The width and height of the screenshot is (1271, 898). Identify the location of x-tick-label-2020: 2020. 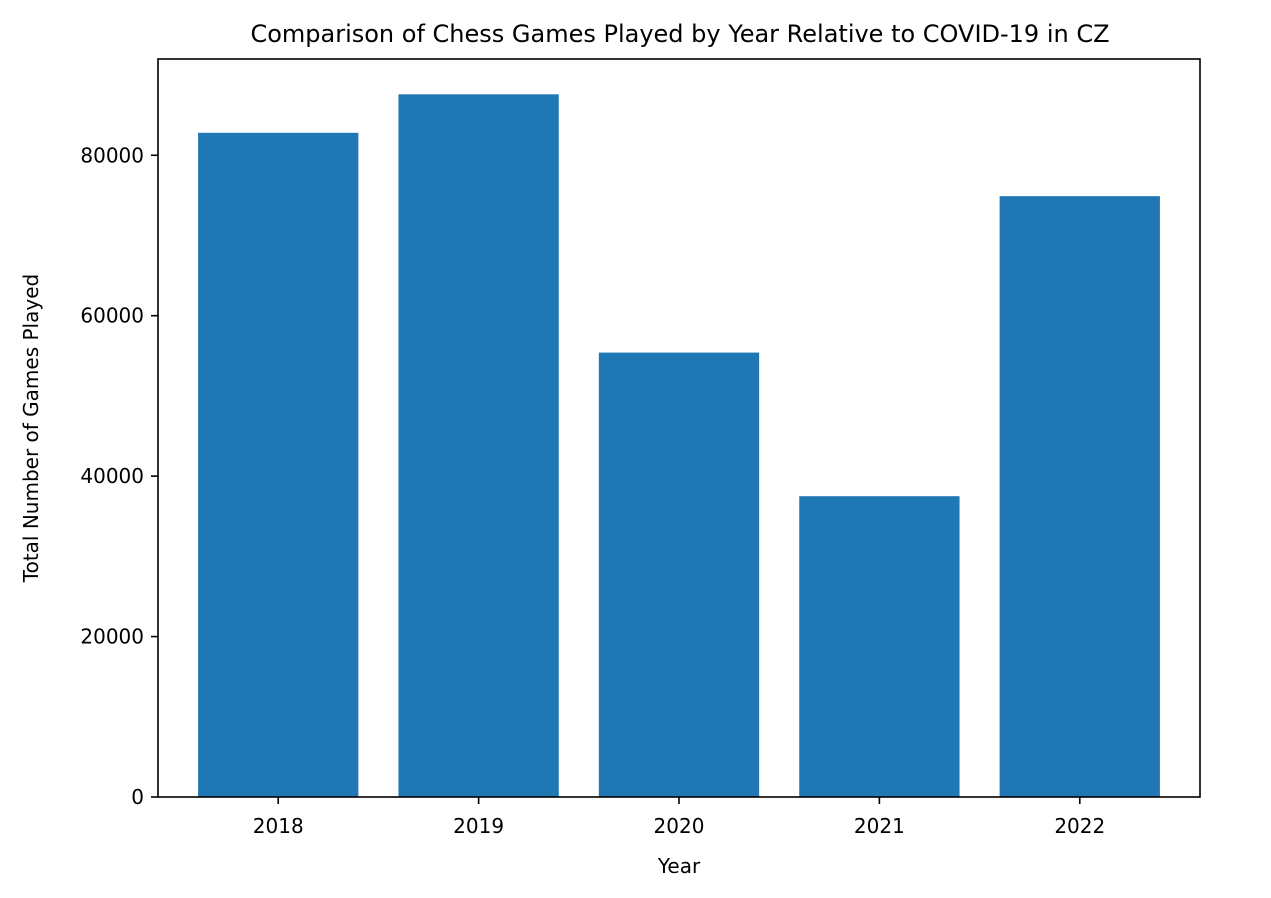
(679, 826).